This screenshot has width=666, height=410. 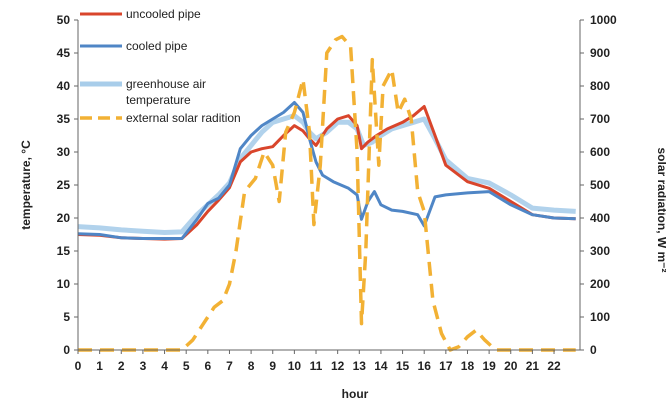 I want to click on right-y-tick-label: 300, so click(x=600, y=251).